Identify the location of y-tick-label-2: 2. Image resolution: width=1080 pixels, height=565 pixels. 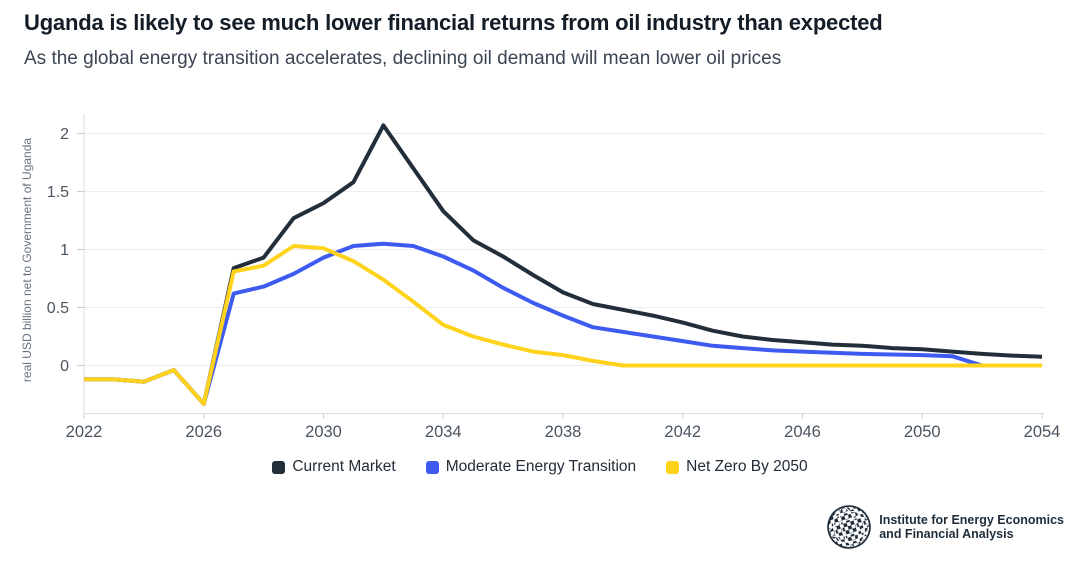
(64, 134).